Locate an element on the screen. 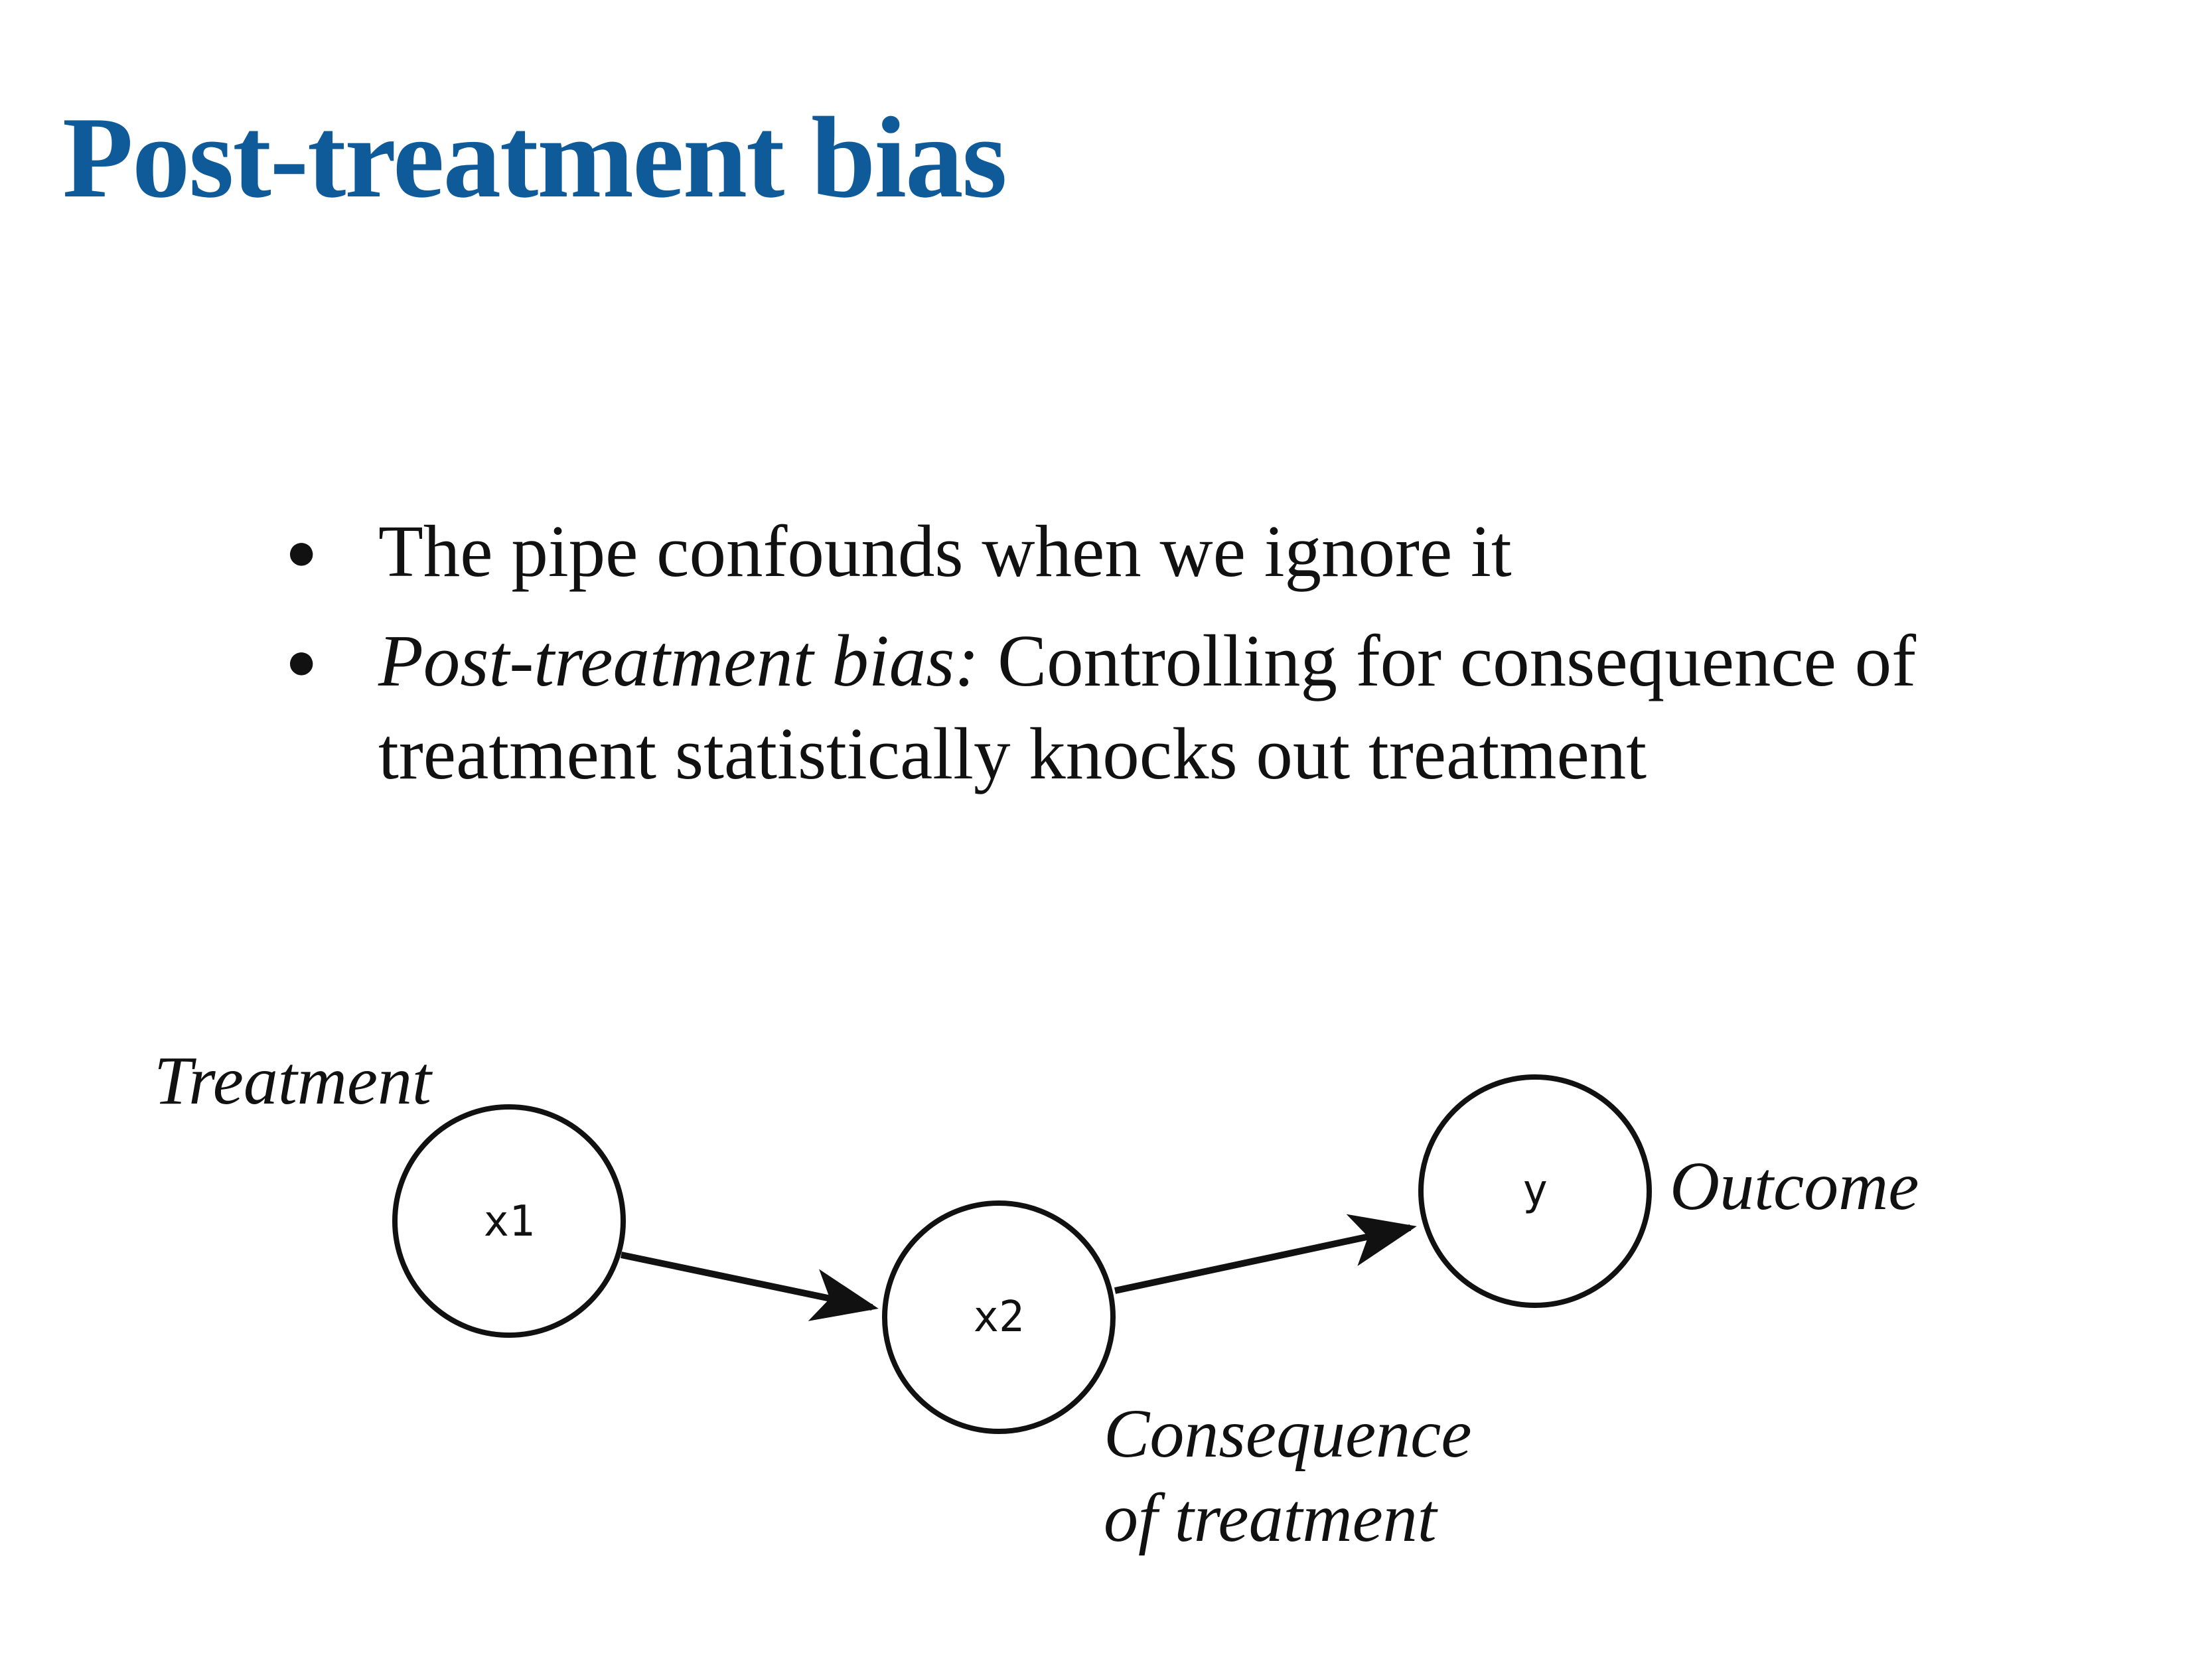 The height and width of the screenshot is (1659, 2212). node-label-y: y is located at coordinates (1535, 1190).